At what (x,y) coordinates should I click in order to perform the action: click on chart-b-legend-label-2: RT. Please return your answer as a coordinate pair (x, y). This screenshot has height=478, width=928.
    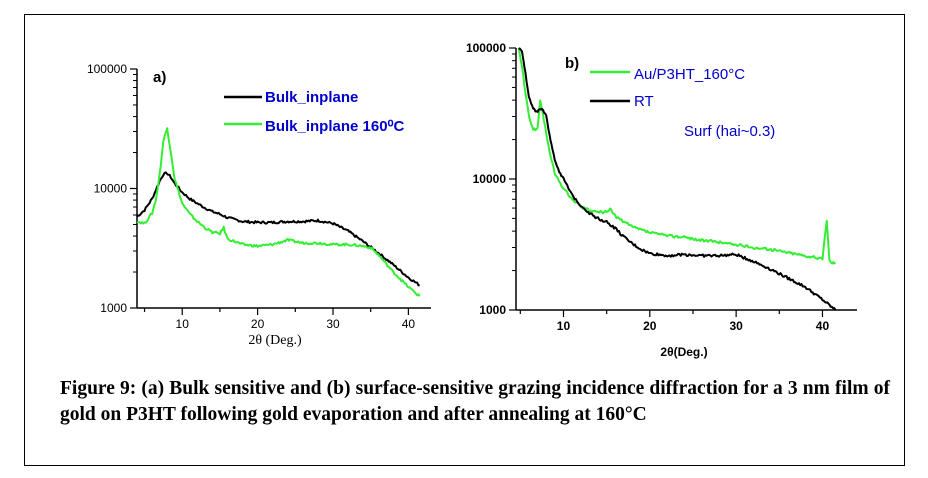
    Looking at the image, I should click on (644, 101).